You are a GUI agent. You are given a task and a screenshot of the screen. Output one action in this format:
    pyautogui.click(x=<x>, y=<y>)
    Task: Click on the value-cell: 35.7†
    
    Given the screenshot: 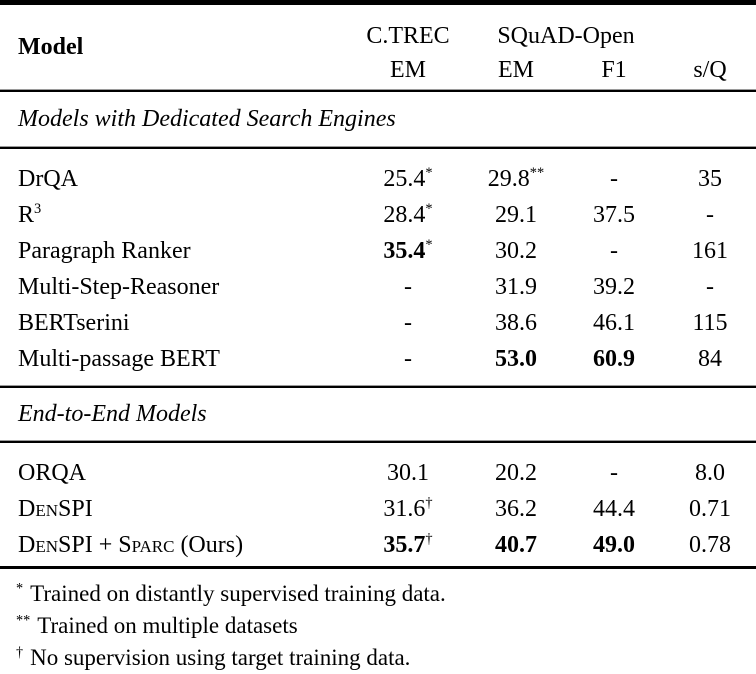 What is the action you would take?
    pyautogui.click(x=408, y=544)
    